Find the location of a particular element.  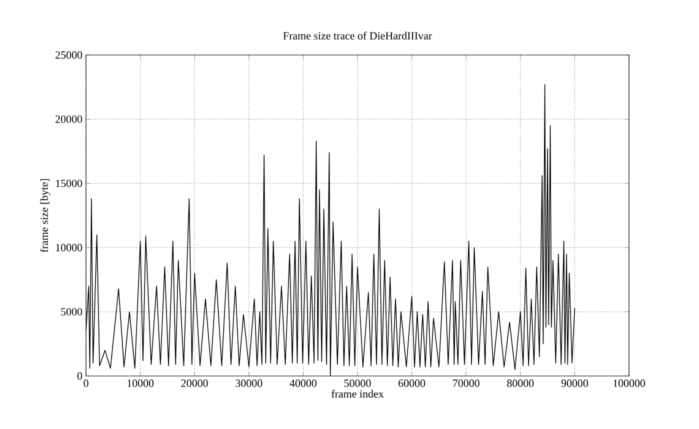

x-tick-label: 30000 is located at coordinates (249, 383).